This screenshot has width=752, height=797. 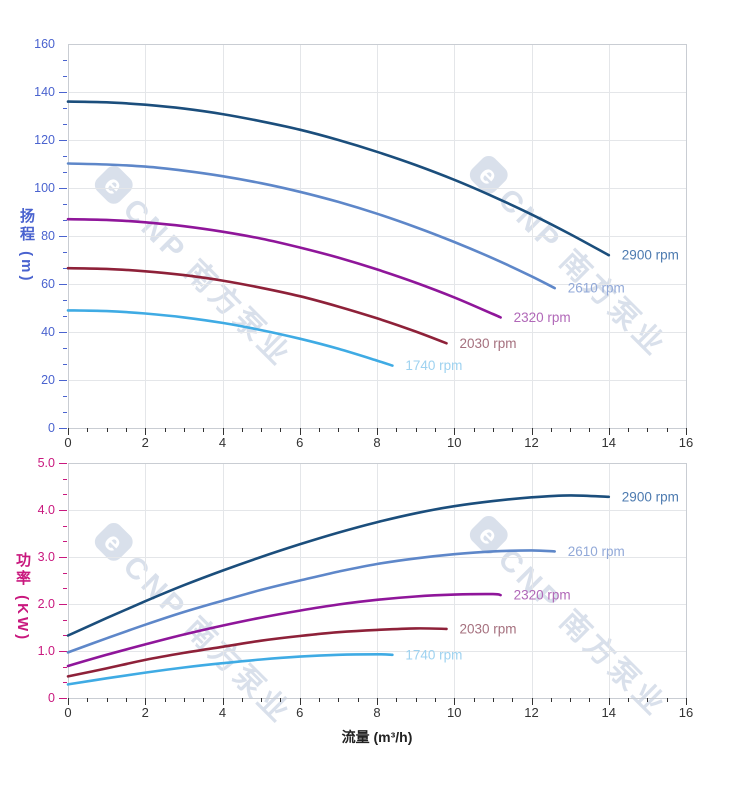 What do you see at coordinates (46, 604) in the screenshot?
I see `y-tick-label: 2.0` at bounding box center [46, 604].